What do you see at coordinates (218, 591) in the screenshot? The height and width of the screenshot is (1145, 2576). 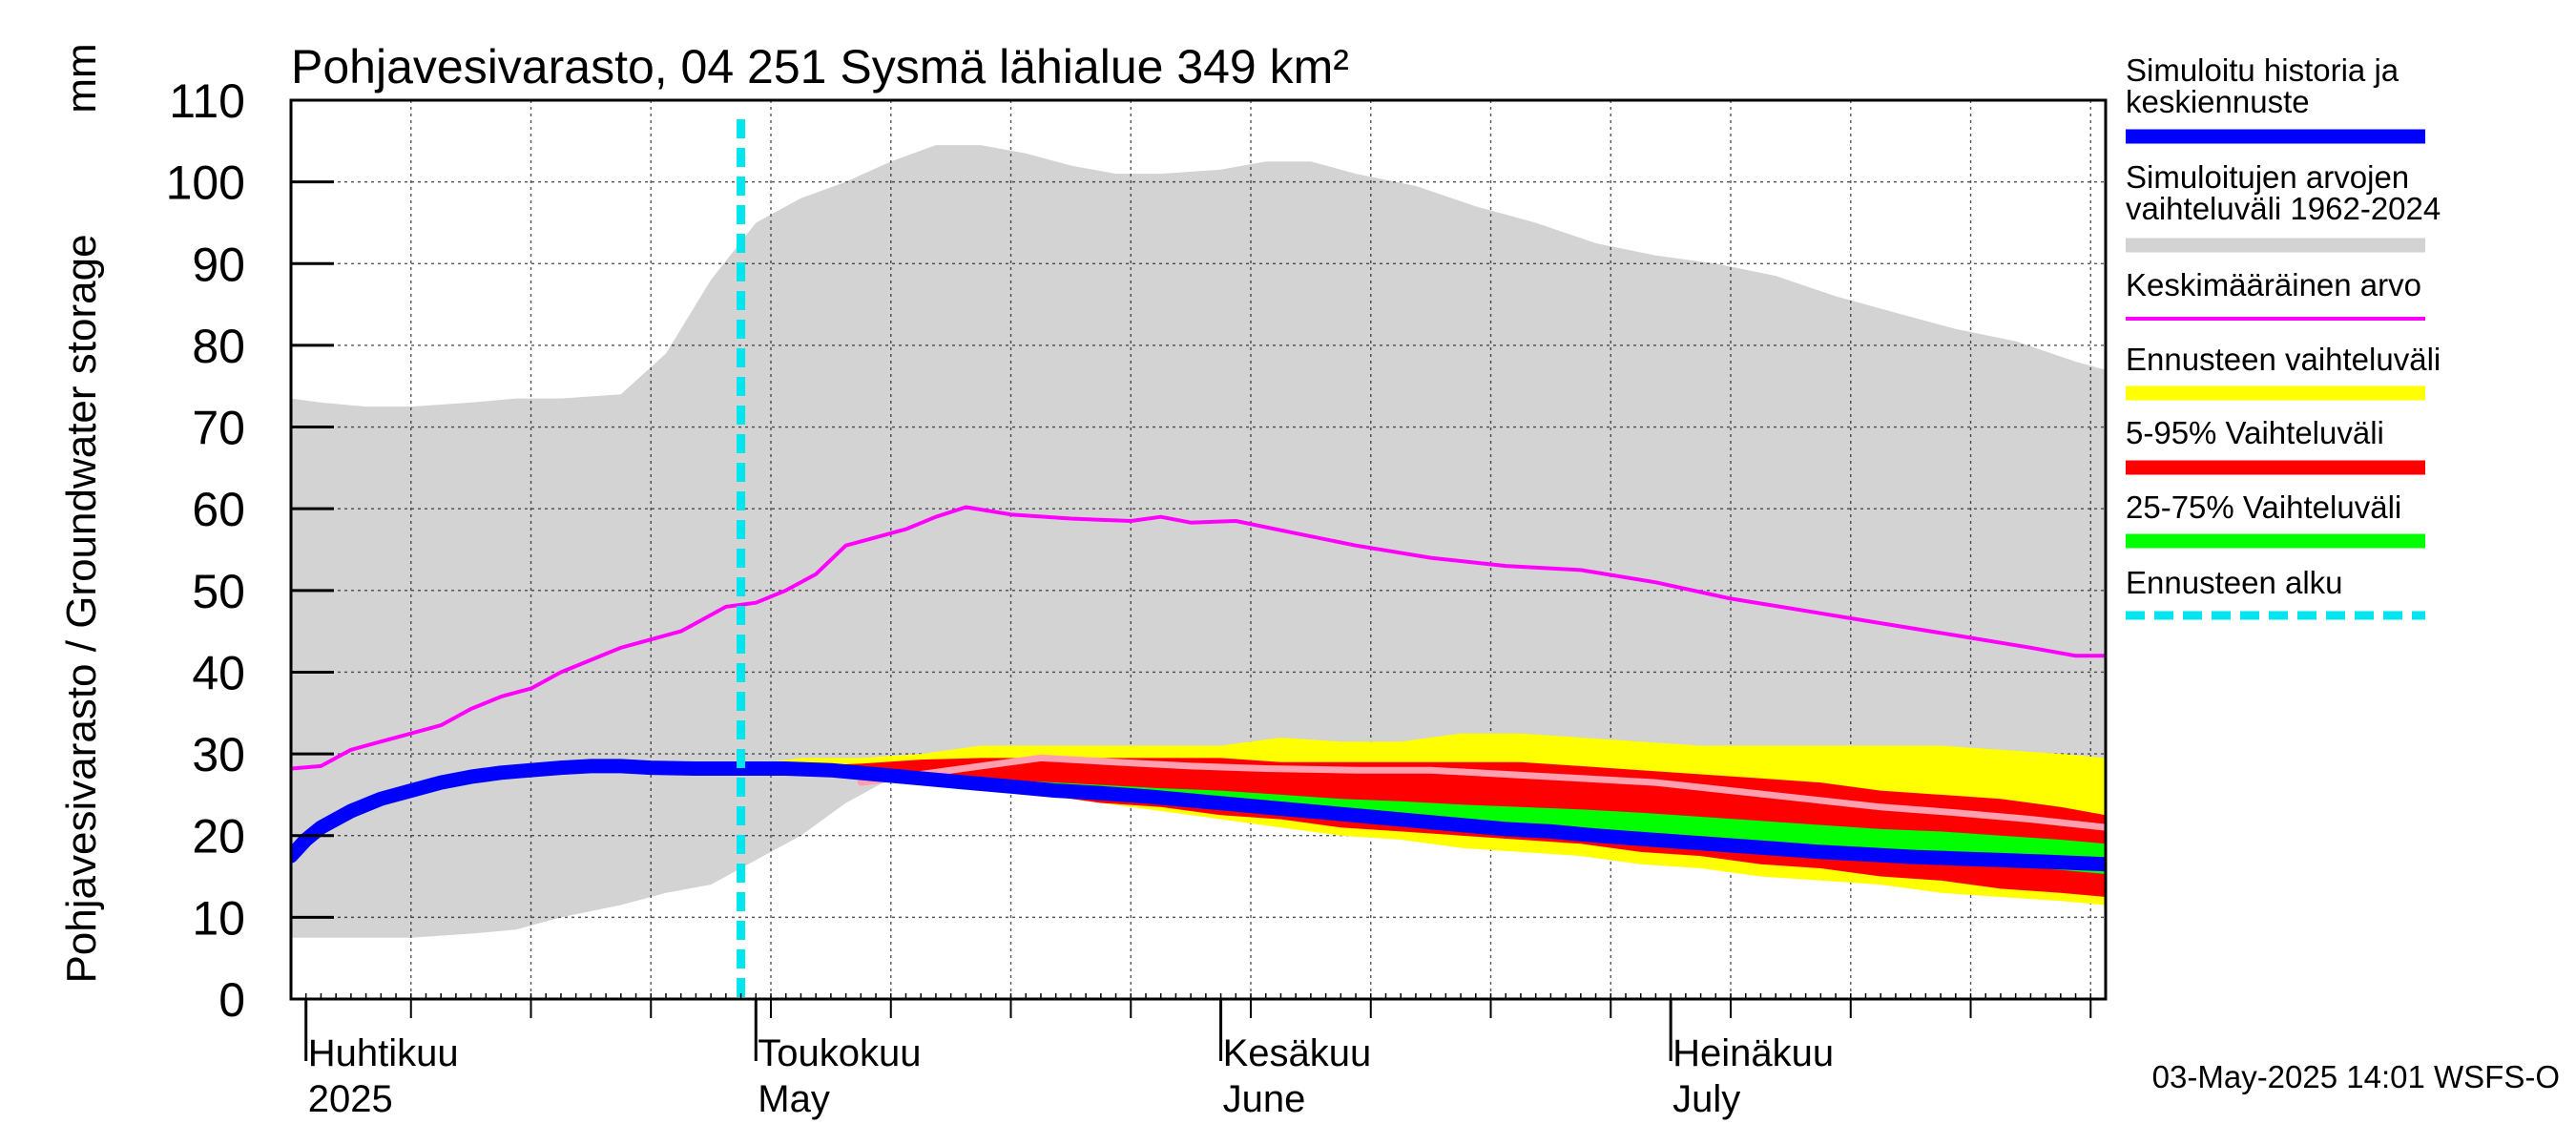 I see `y-tick-label: 50` at bounding box center [218, 591].